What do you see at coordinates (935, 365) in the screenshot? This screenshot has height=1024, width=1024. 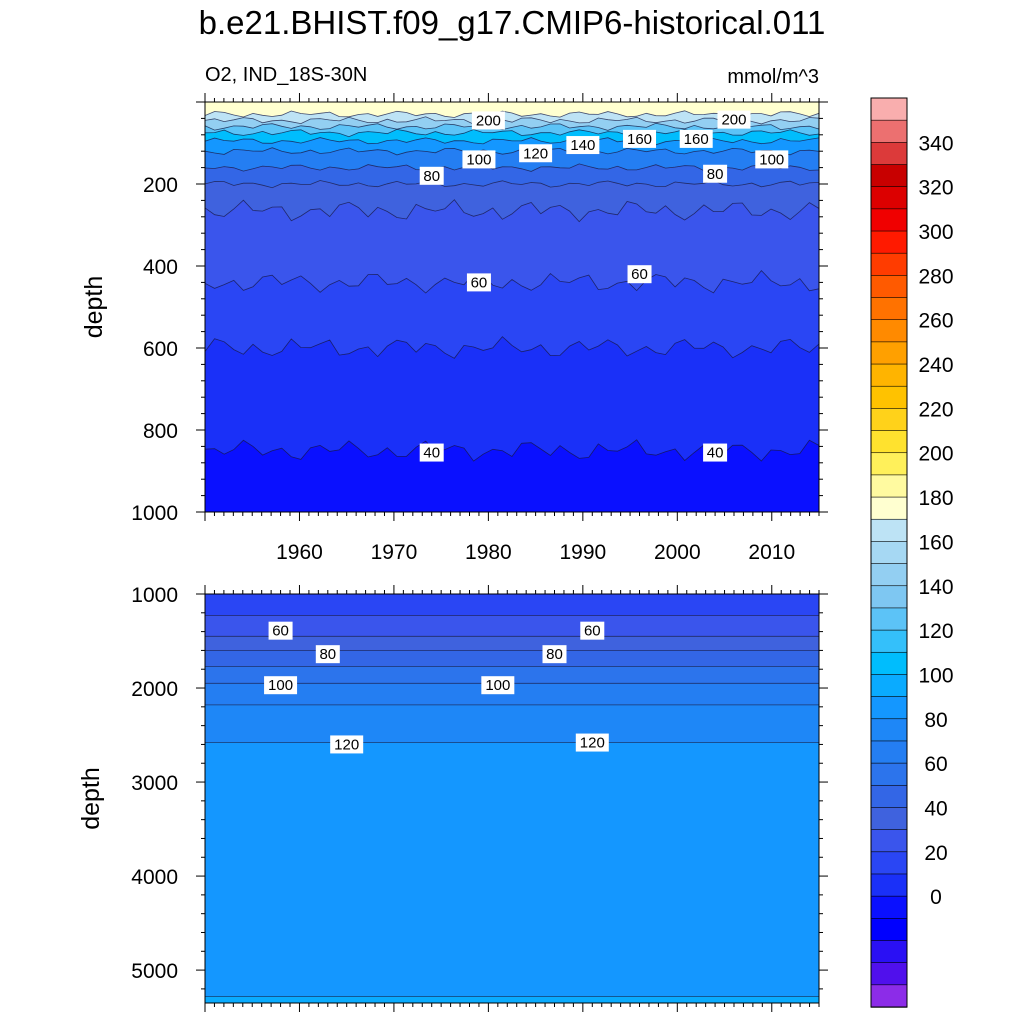 I see `colorbar-label: 240` at bounding box center [935, 365].